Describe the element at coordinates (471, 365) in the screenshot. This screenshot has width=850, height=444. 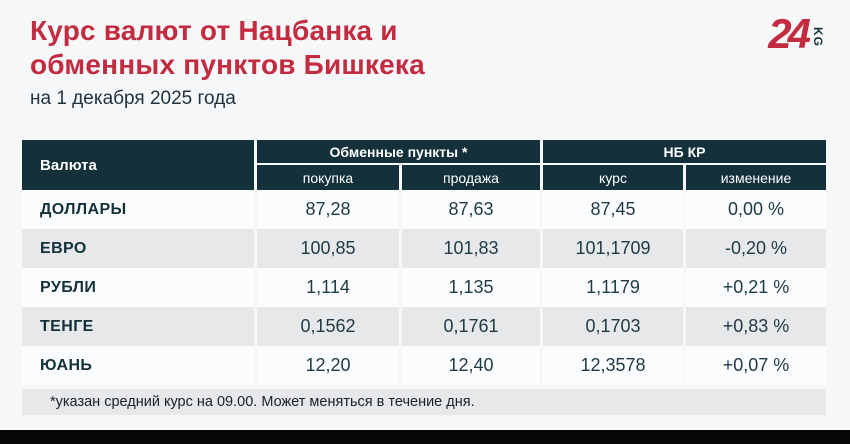
I see `cell-yuan-sell: 12,40` at that location.